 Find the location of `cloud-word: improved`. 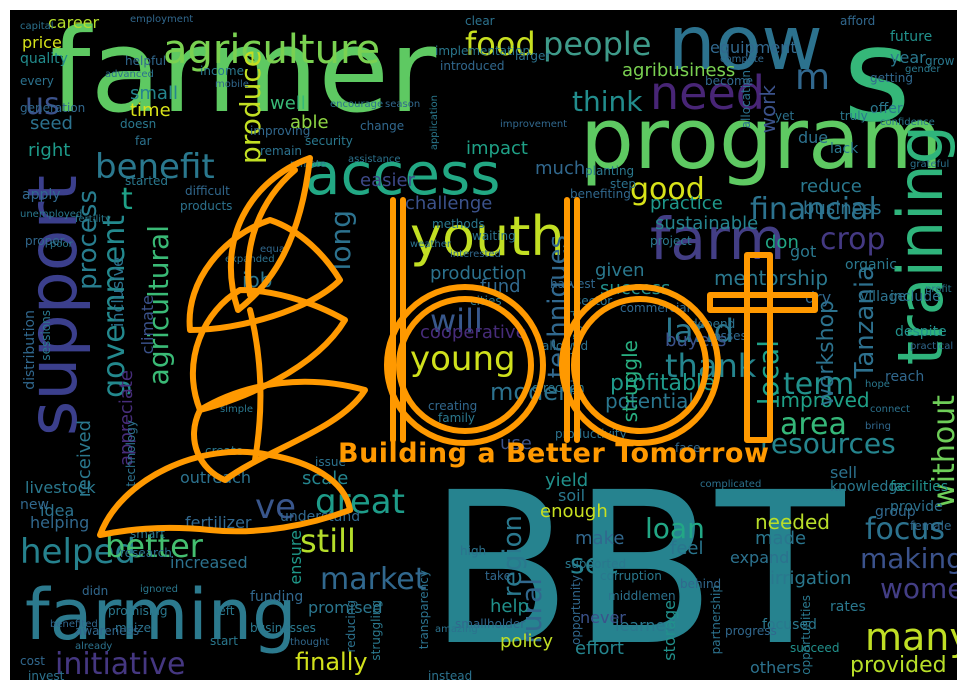

cloud-word: improved is located at coordinates (822, 400).